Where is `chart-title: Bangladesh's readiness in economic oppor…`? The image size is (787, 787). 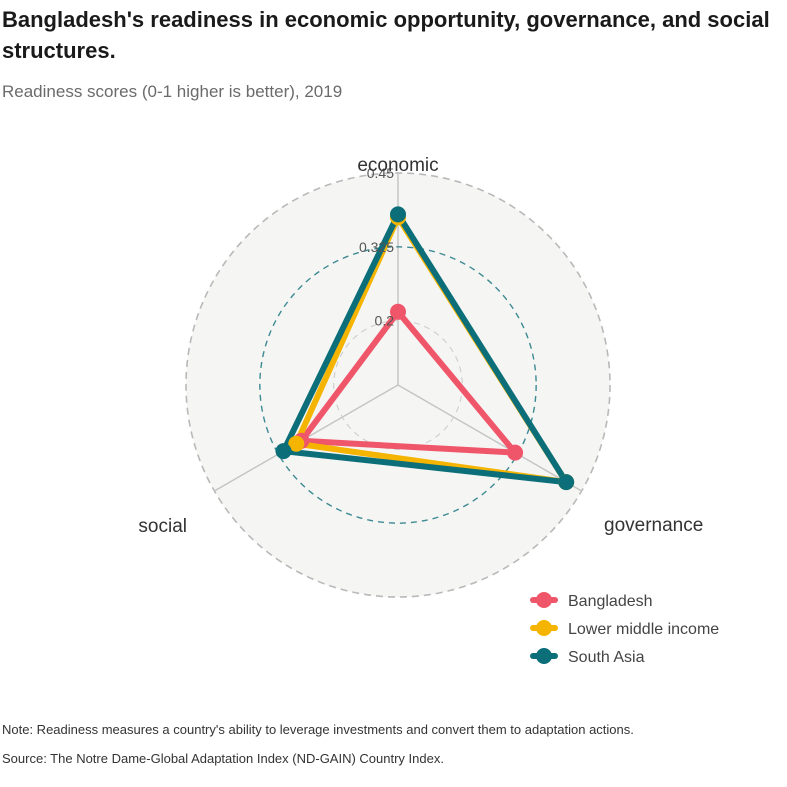
chart-title: Bangladesh's readiness in economic oppor… is located at coordinates (386, 35).